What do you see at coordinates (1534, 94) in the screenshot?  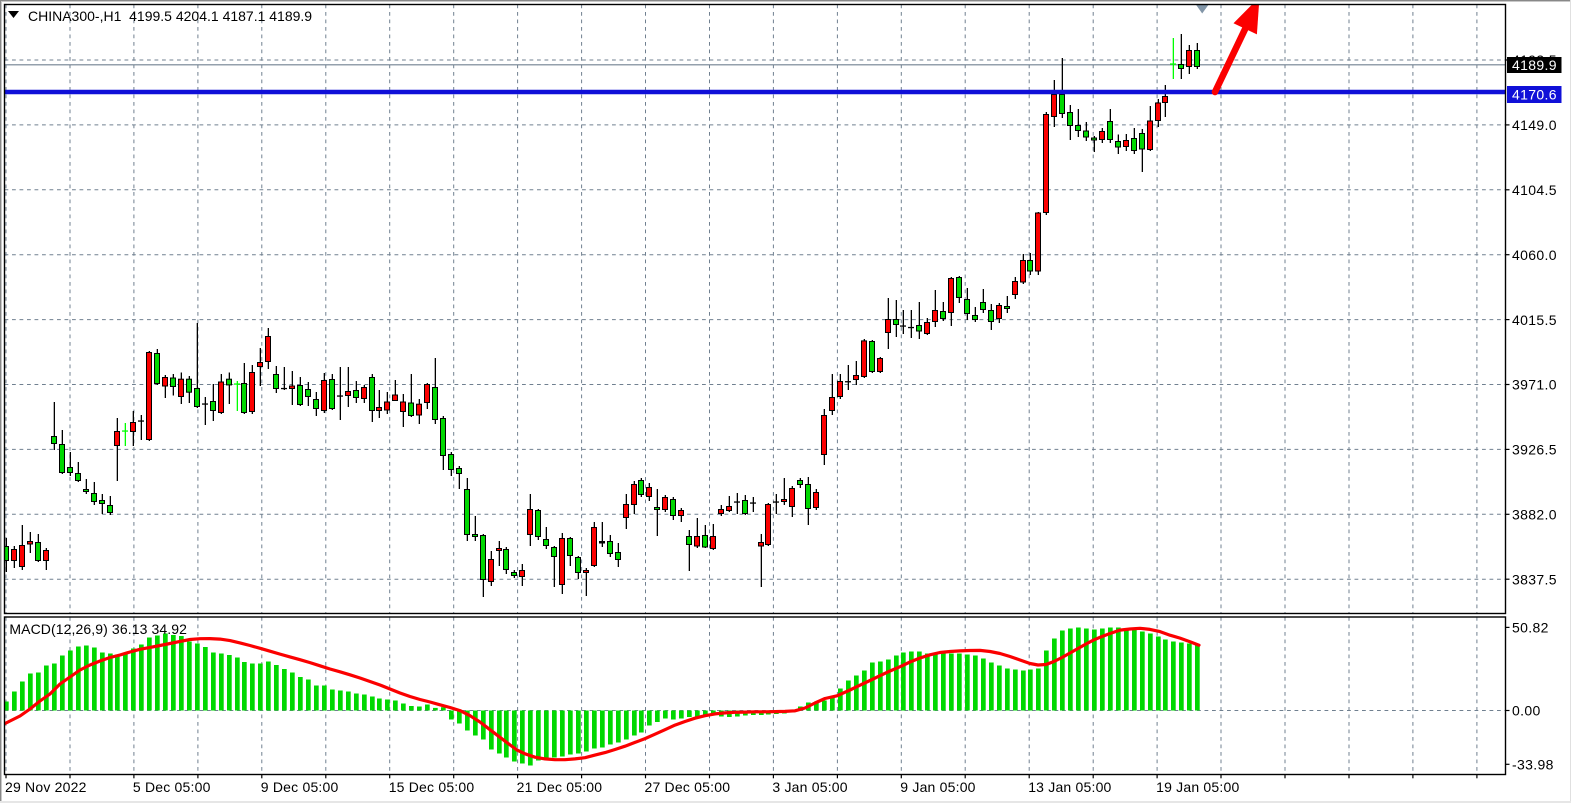 I see `svg-text: 4170.6` at bounding box center [1534, 94].